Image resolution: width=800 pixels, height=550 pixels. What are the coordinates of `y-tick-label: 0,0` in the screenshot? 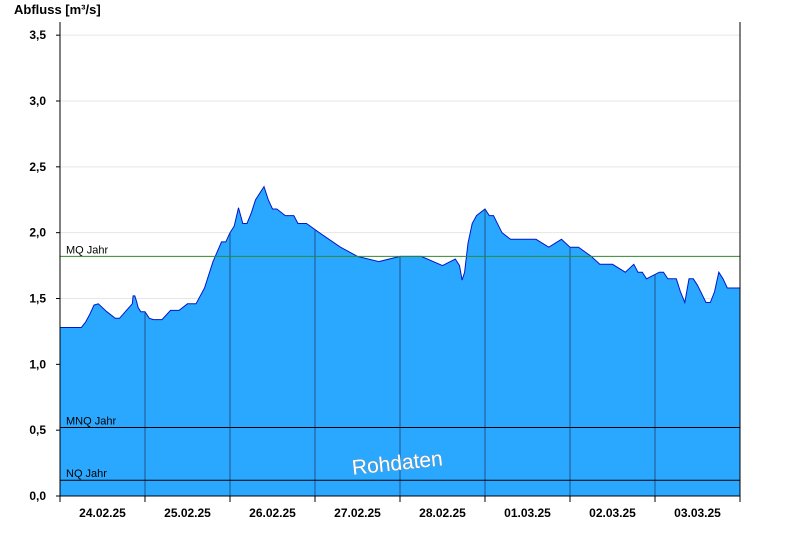 It's located at (37, 496).